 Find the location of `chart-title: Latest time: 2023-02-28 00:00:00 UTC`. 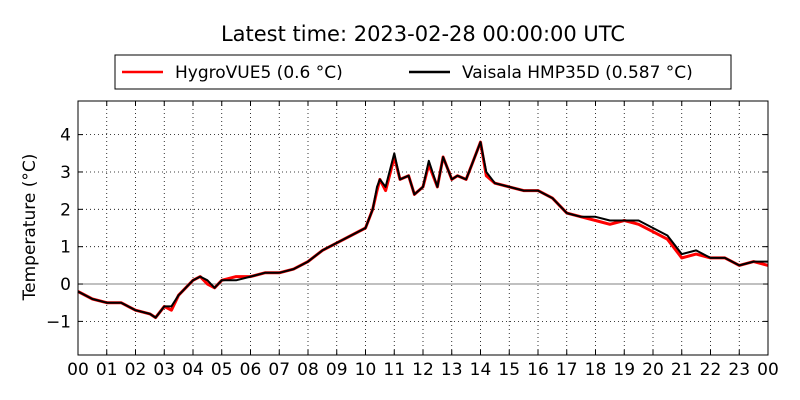

chart-title: Latest time: 2023-02-28 00:00:00 UTC is located at coordinates (423, 34).